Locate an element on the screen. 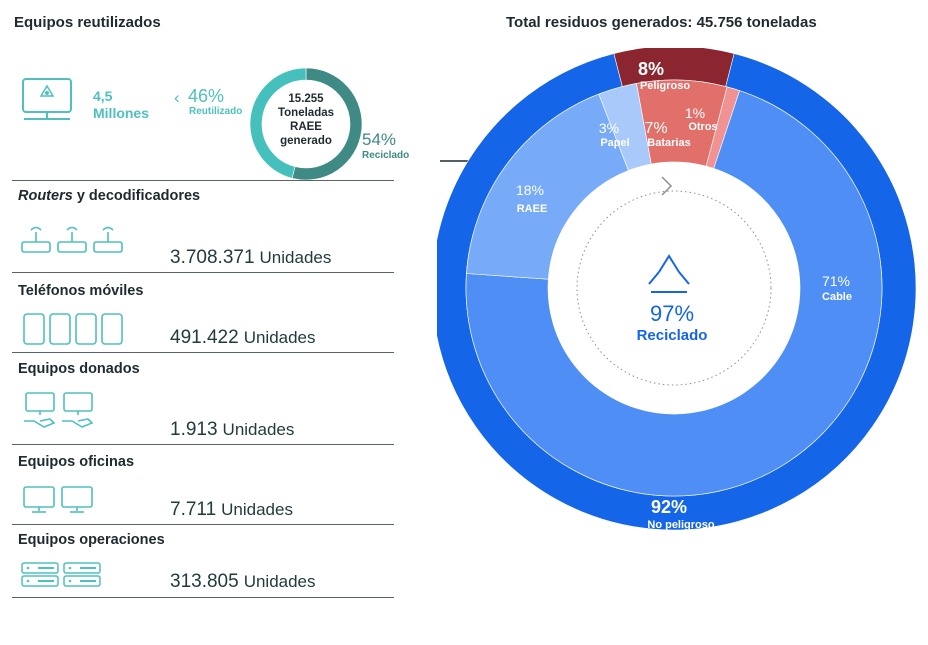  router-icon is located at coordinates (72, 239).